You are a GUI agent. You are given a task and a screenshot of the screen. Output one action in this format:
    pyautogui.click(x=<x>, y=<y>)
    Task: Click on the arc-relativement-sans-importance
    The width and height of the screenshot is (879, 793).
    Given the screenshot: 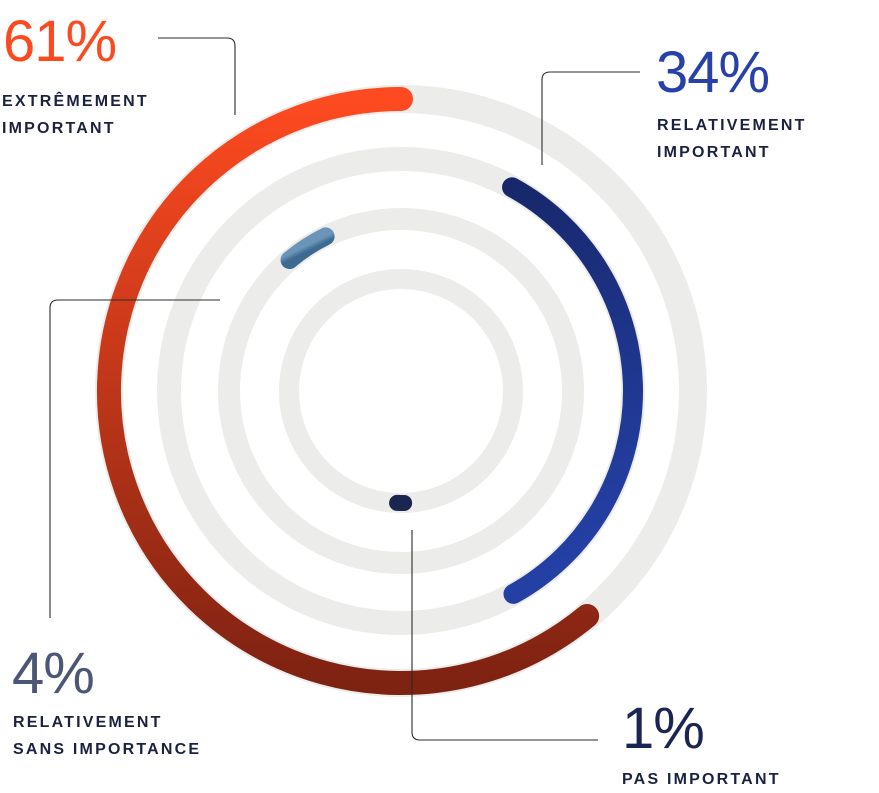 What is the action you would take?
    pyautogui.click(x=307, y=248)
    